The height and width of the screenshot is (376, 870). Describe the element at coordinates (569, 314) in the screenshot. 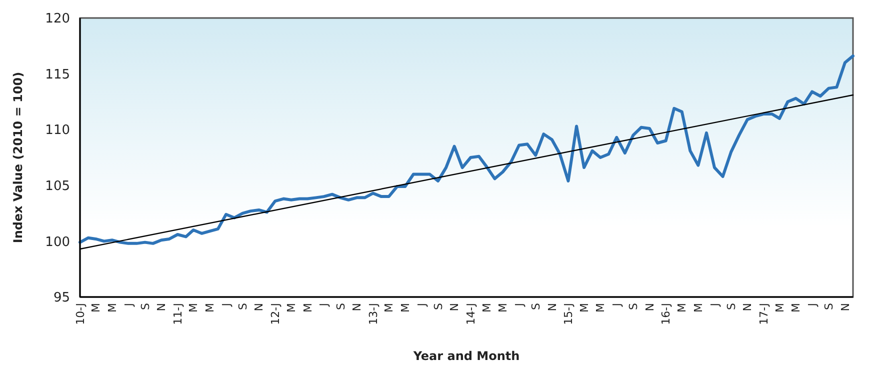

I see `x-tick-label: 15-J` at that location.